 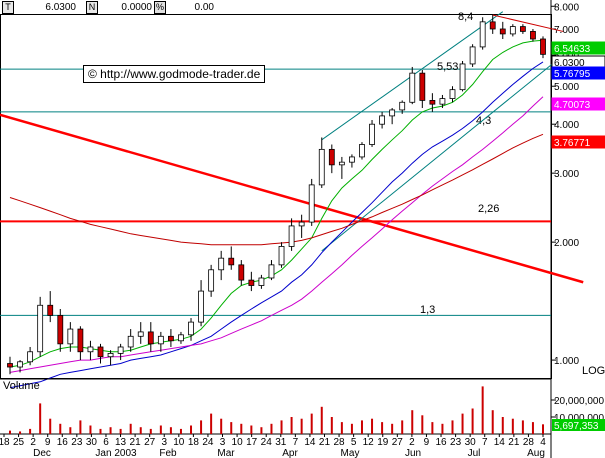 I want to click on x-tick-label: 17, so click(x=252, y=442).